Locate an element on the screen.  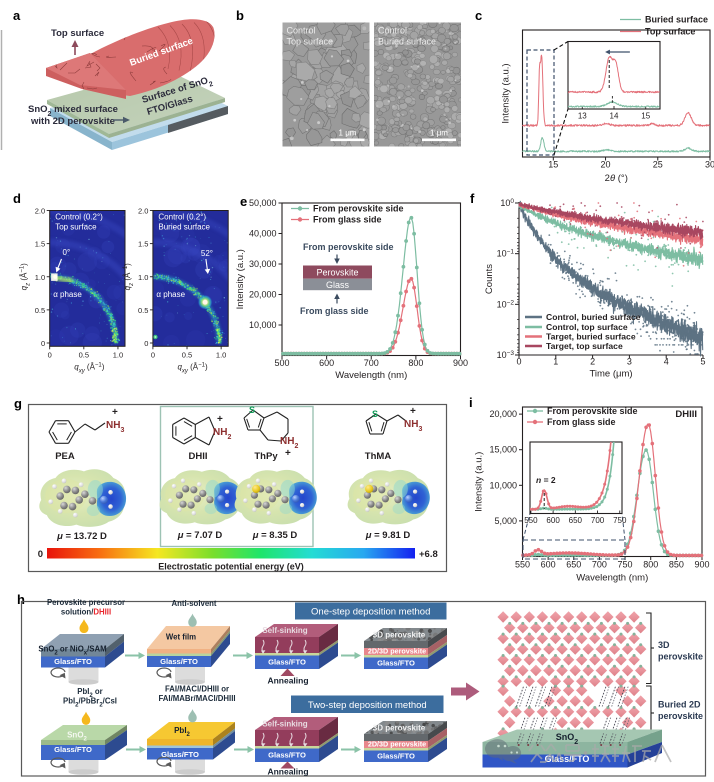
svg-text:Electrostatic potential energy: Electrostatic potential energy (eV) is located at coordinates (231, 567).